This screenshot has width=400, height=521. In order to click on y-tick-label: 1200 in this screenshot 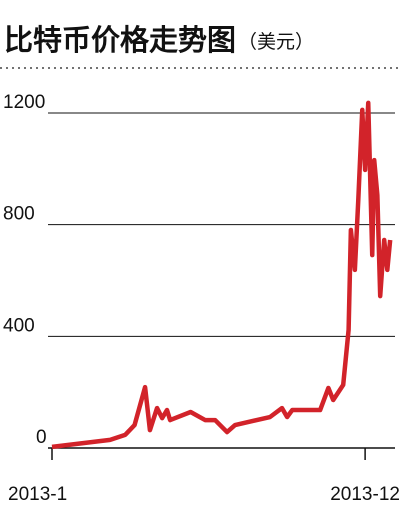, I will do `click(24, 102)`.